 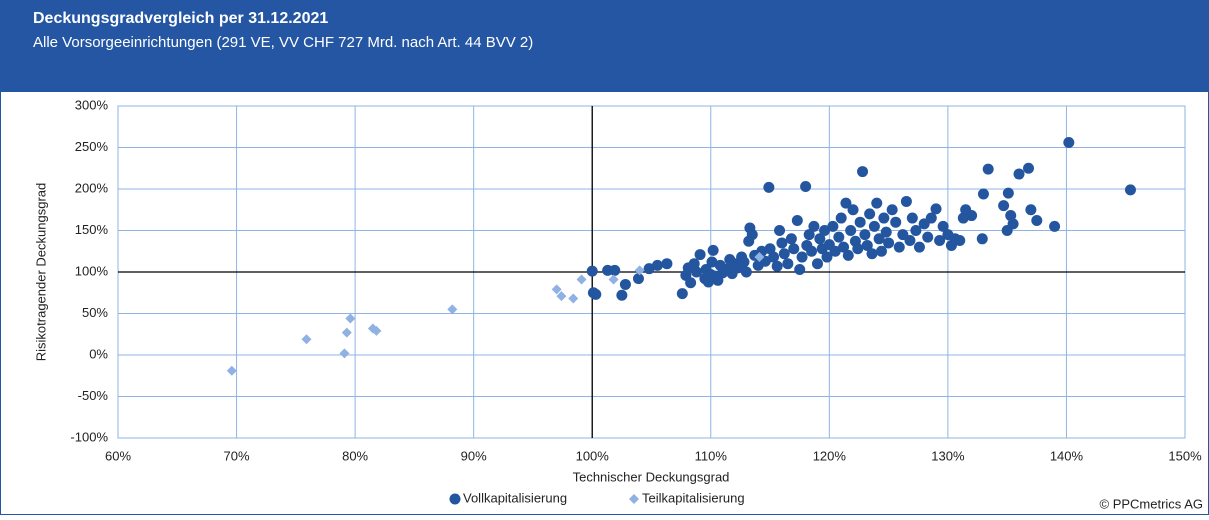 What do you see at coordinates (948, 455) in the screenshot?
I see `x-tick-label: 130%` at bounding box center [948, 455].